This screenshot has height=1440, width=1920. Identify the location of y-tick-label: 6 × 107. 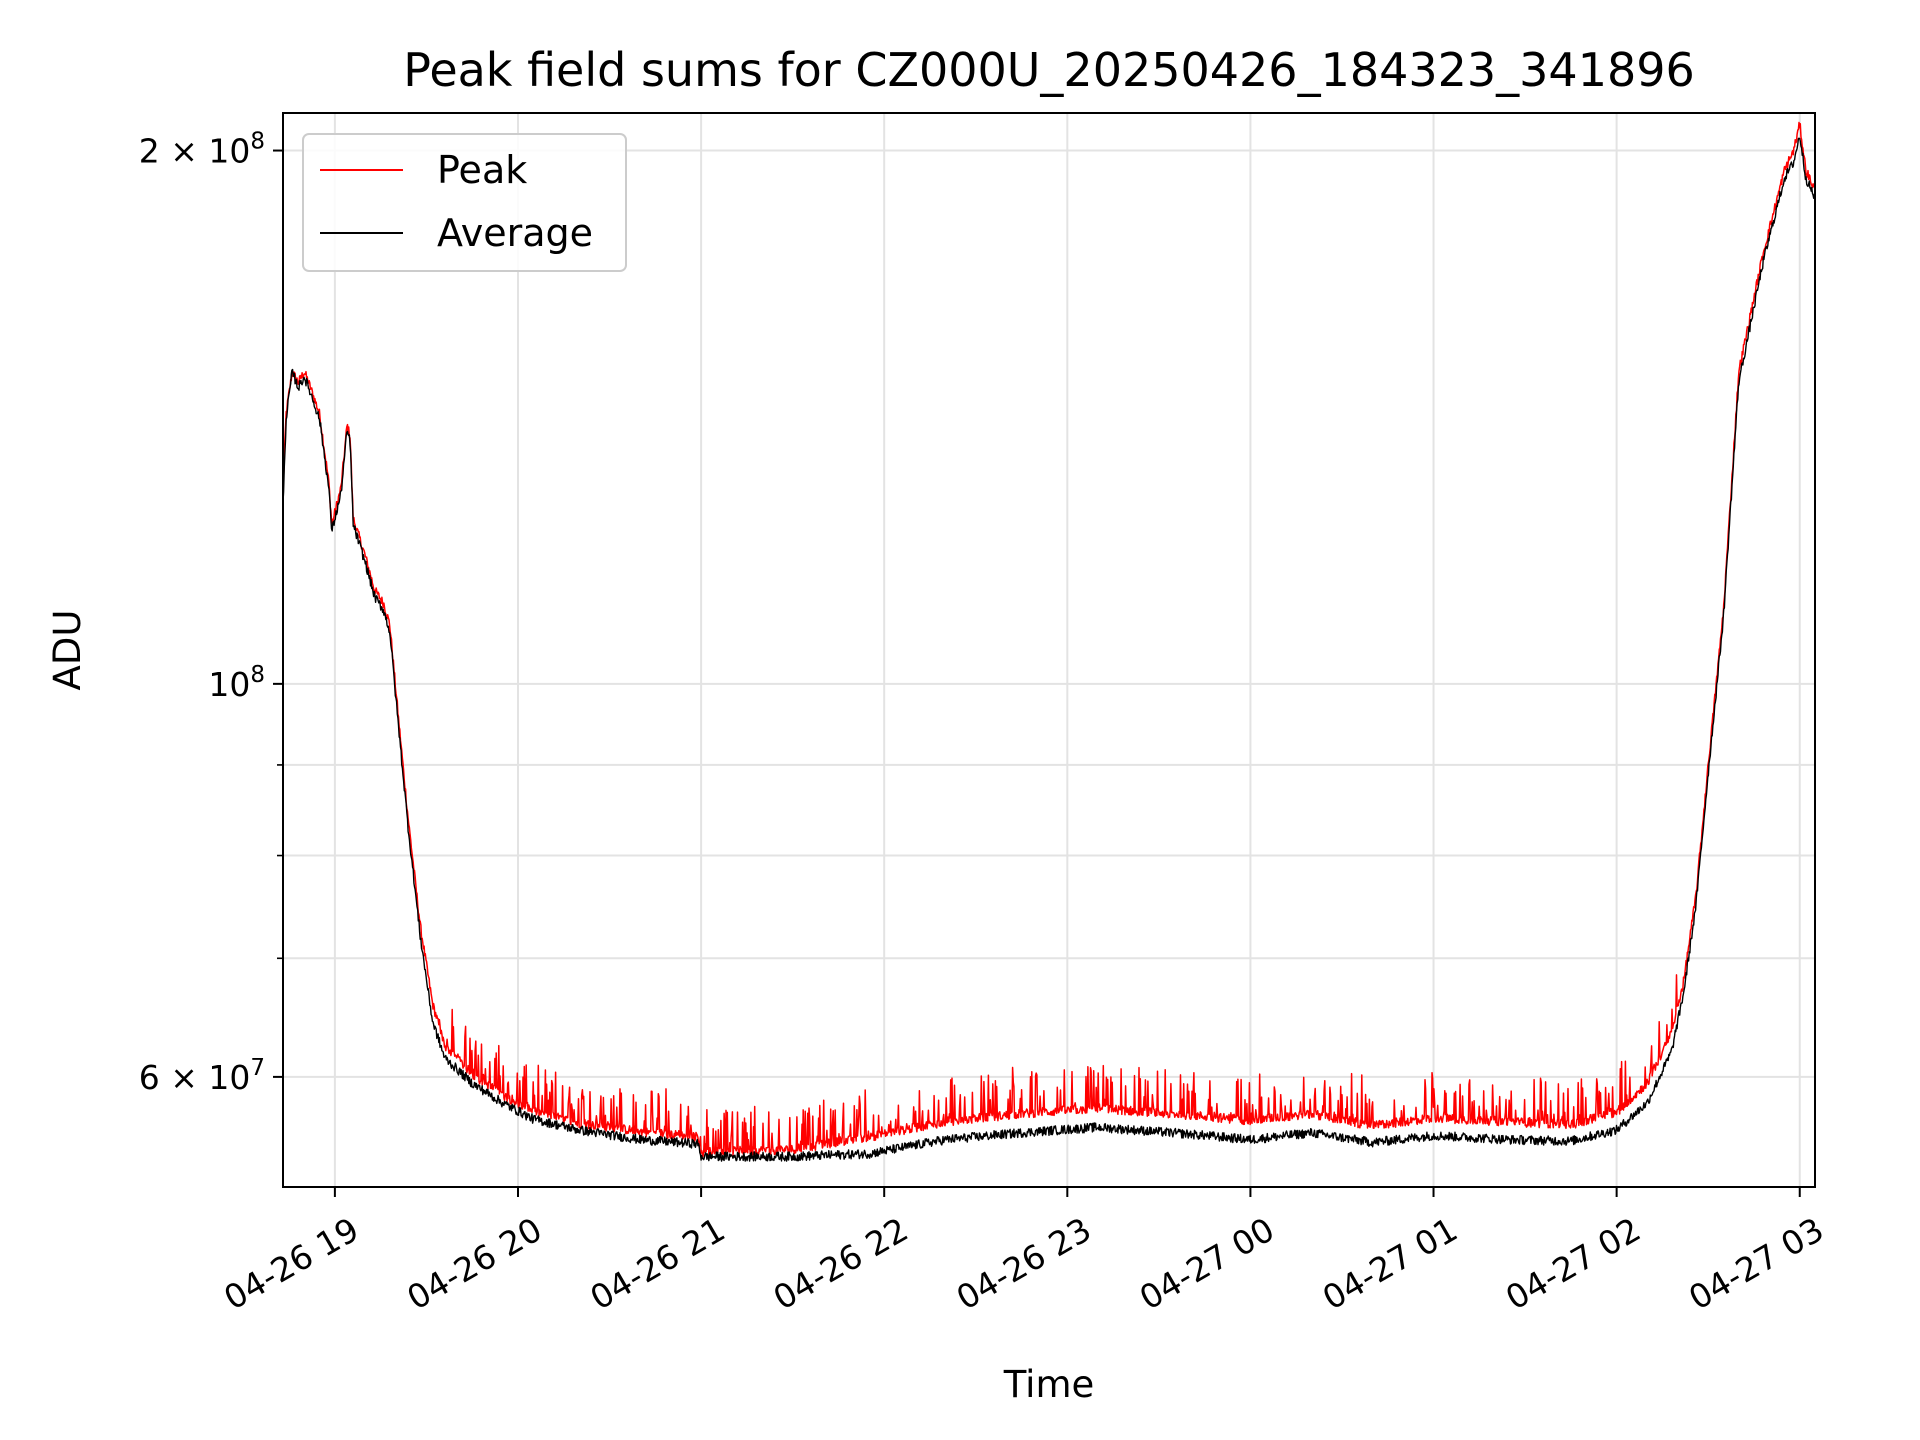
(202, 1076).